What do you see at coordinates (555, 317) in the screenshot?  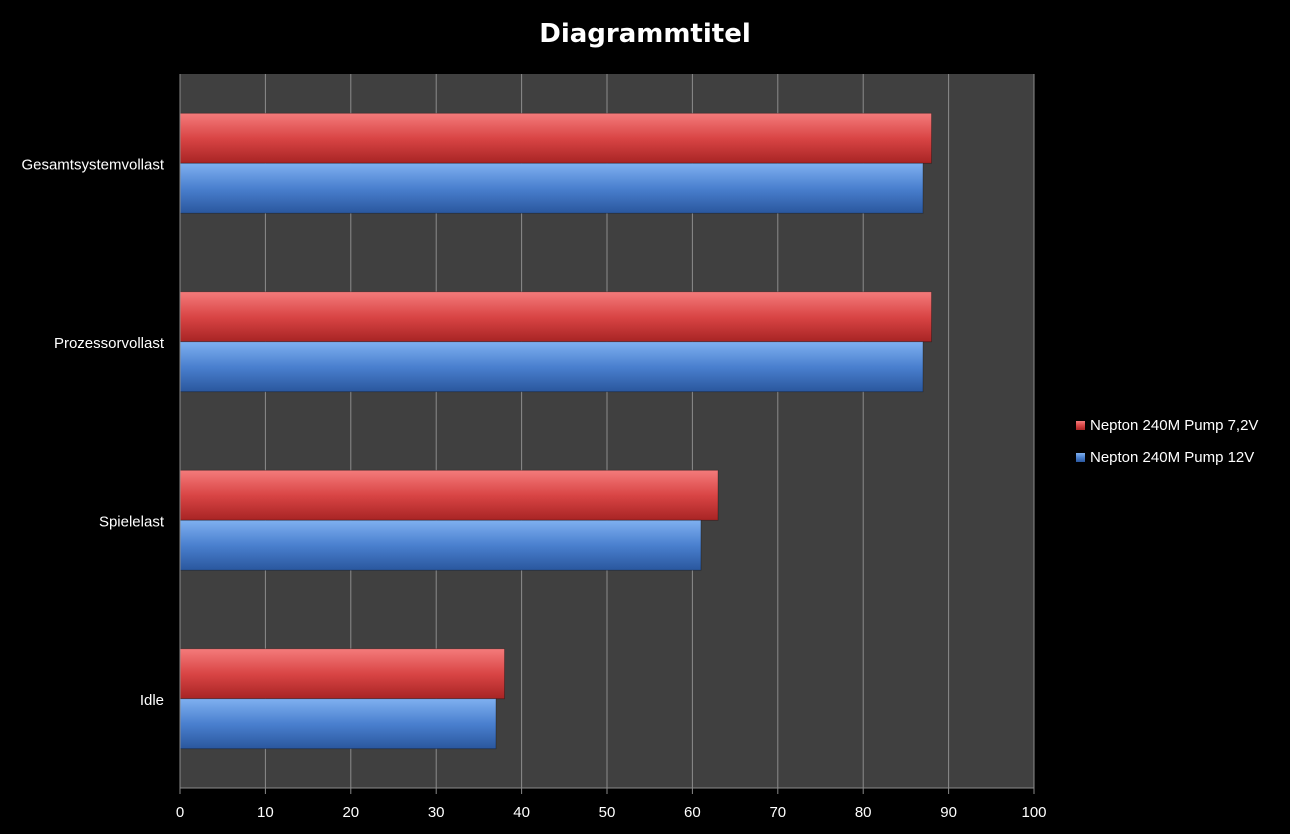 I see `bar-nepton-240m-pump-7-2v-prozessorvollast` at bounding box center [555, 317].